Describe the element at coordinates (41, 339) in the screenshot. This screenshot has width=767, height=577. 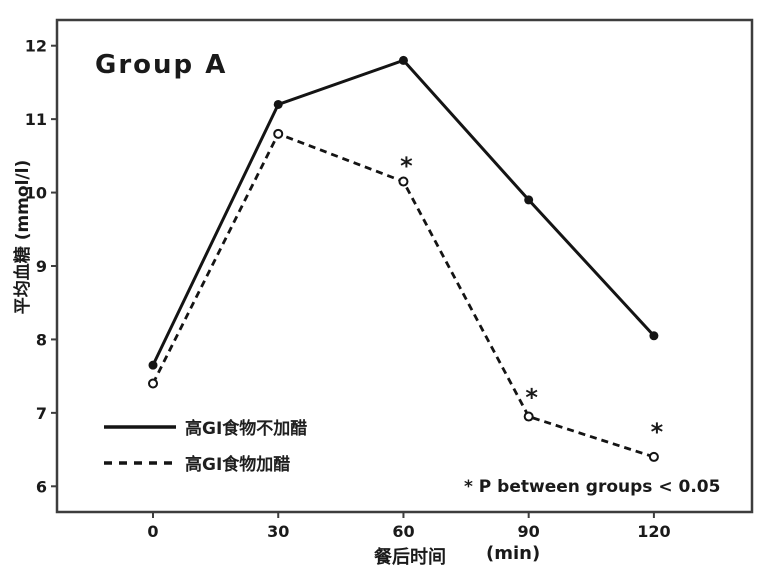
I see `y-tick-label: 8` at that location.